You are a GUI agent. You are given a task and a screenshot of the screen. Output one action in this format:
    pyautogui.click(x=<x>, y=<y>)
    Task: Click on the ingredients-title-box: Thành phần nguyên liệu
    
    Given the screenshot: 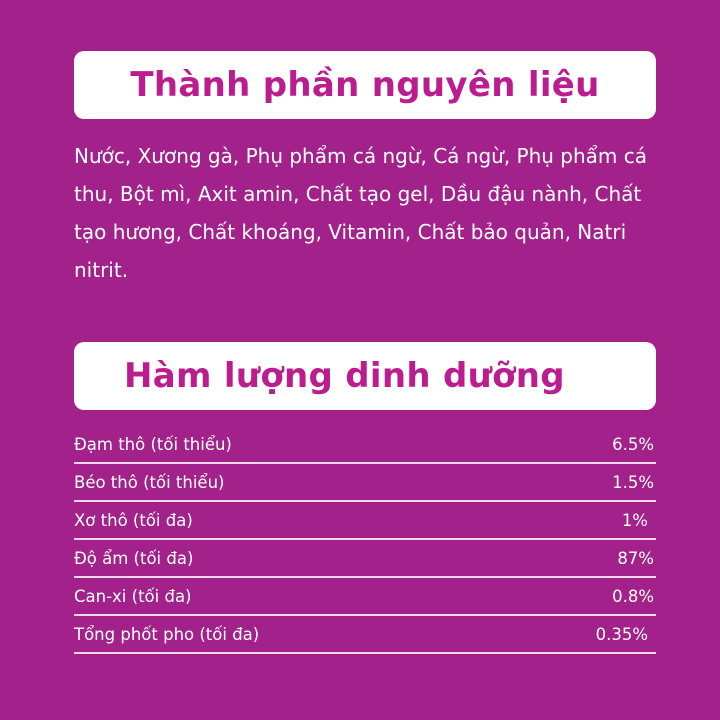 What is the action you would take?
    pyautogui.click(x=365, y=85)
    